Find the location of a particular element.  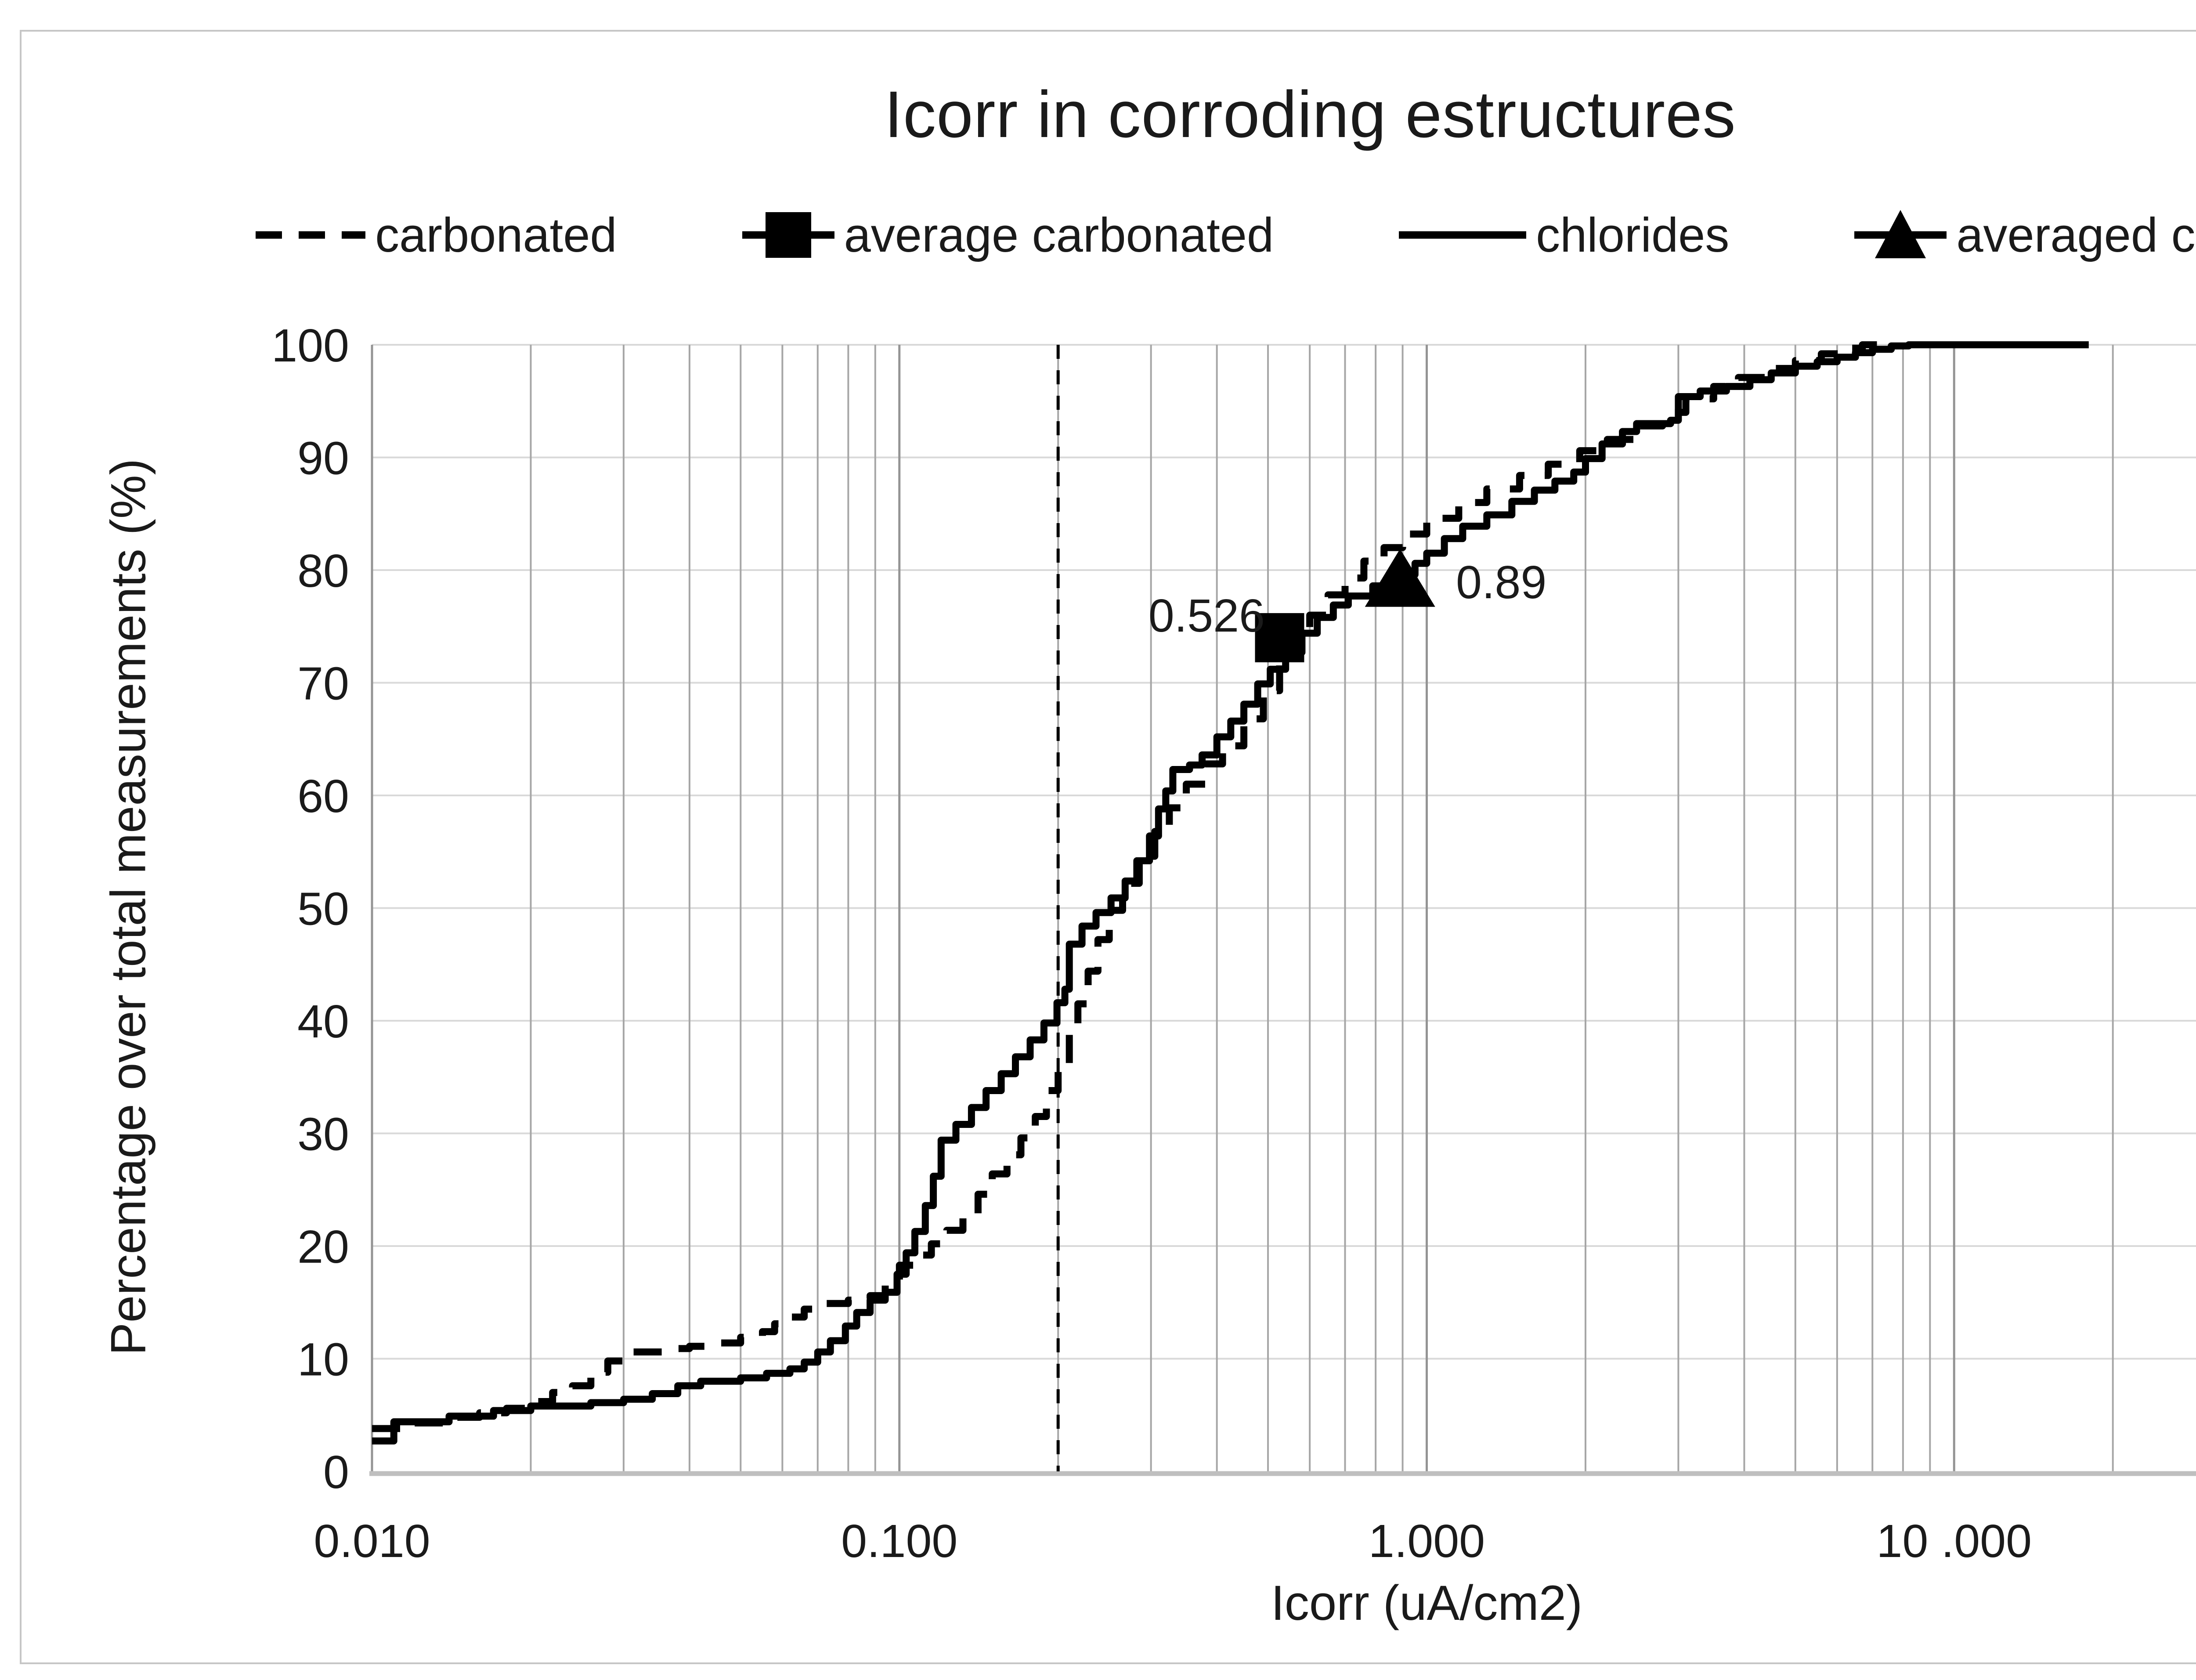

x-tick-label: 1.000 is located at coordinates (1427, 1541).